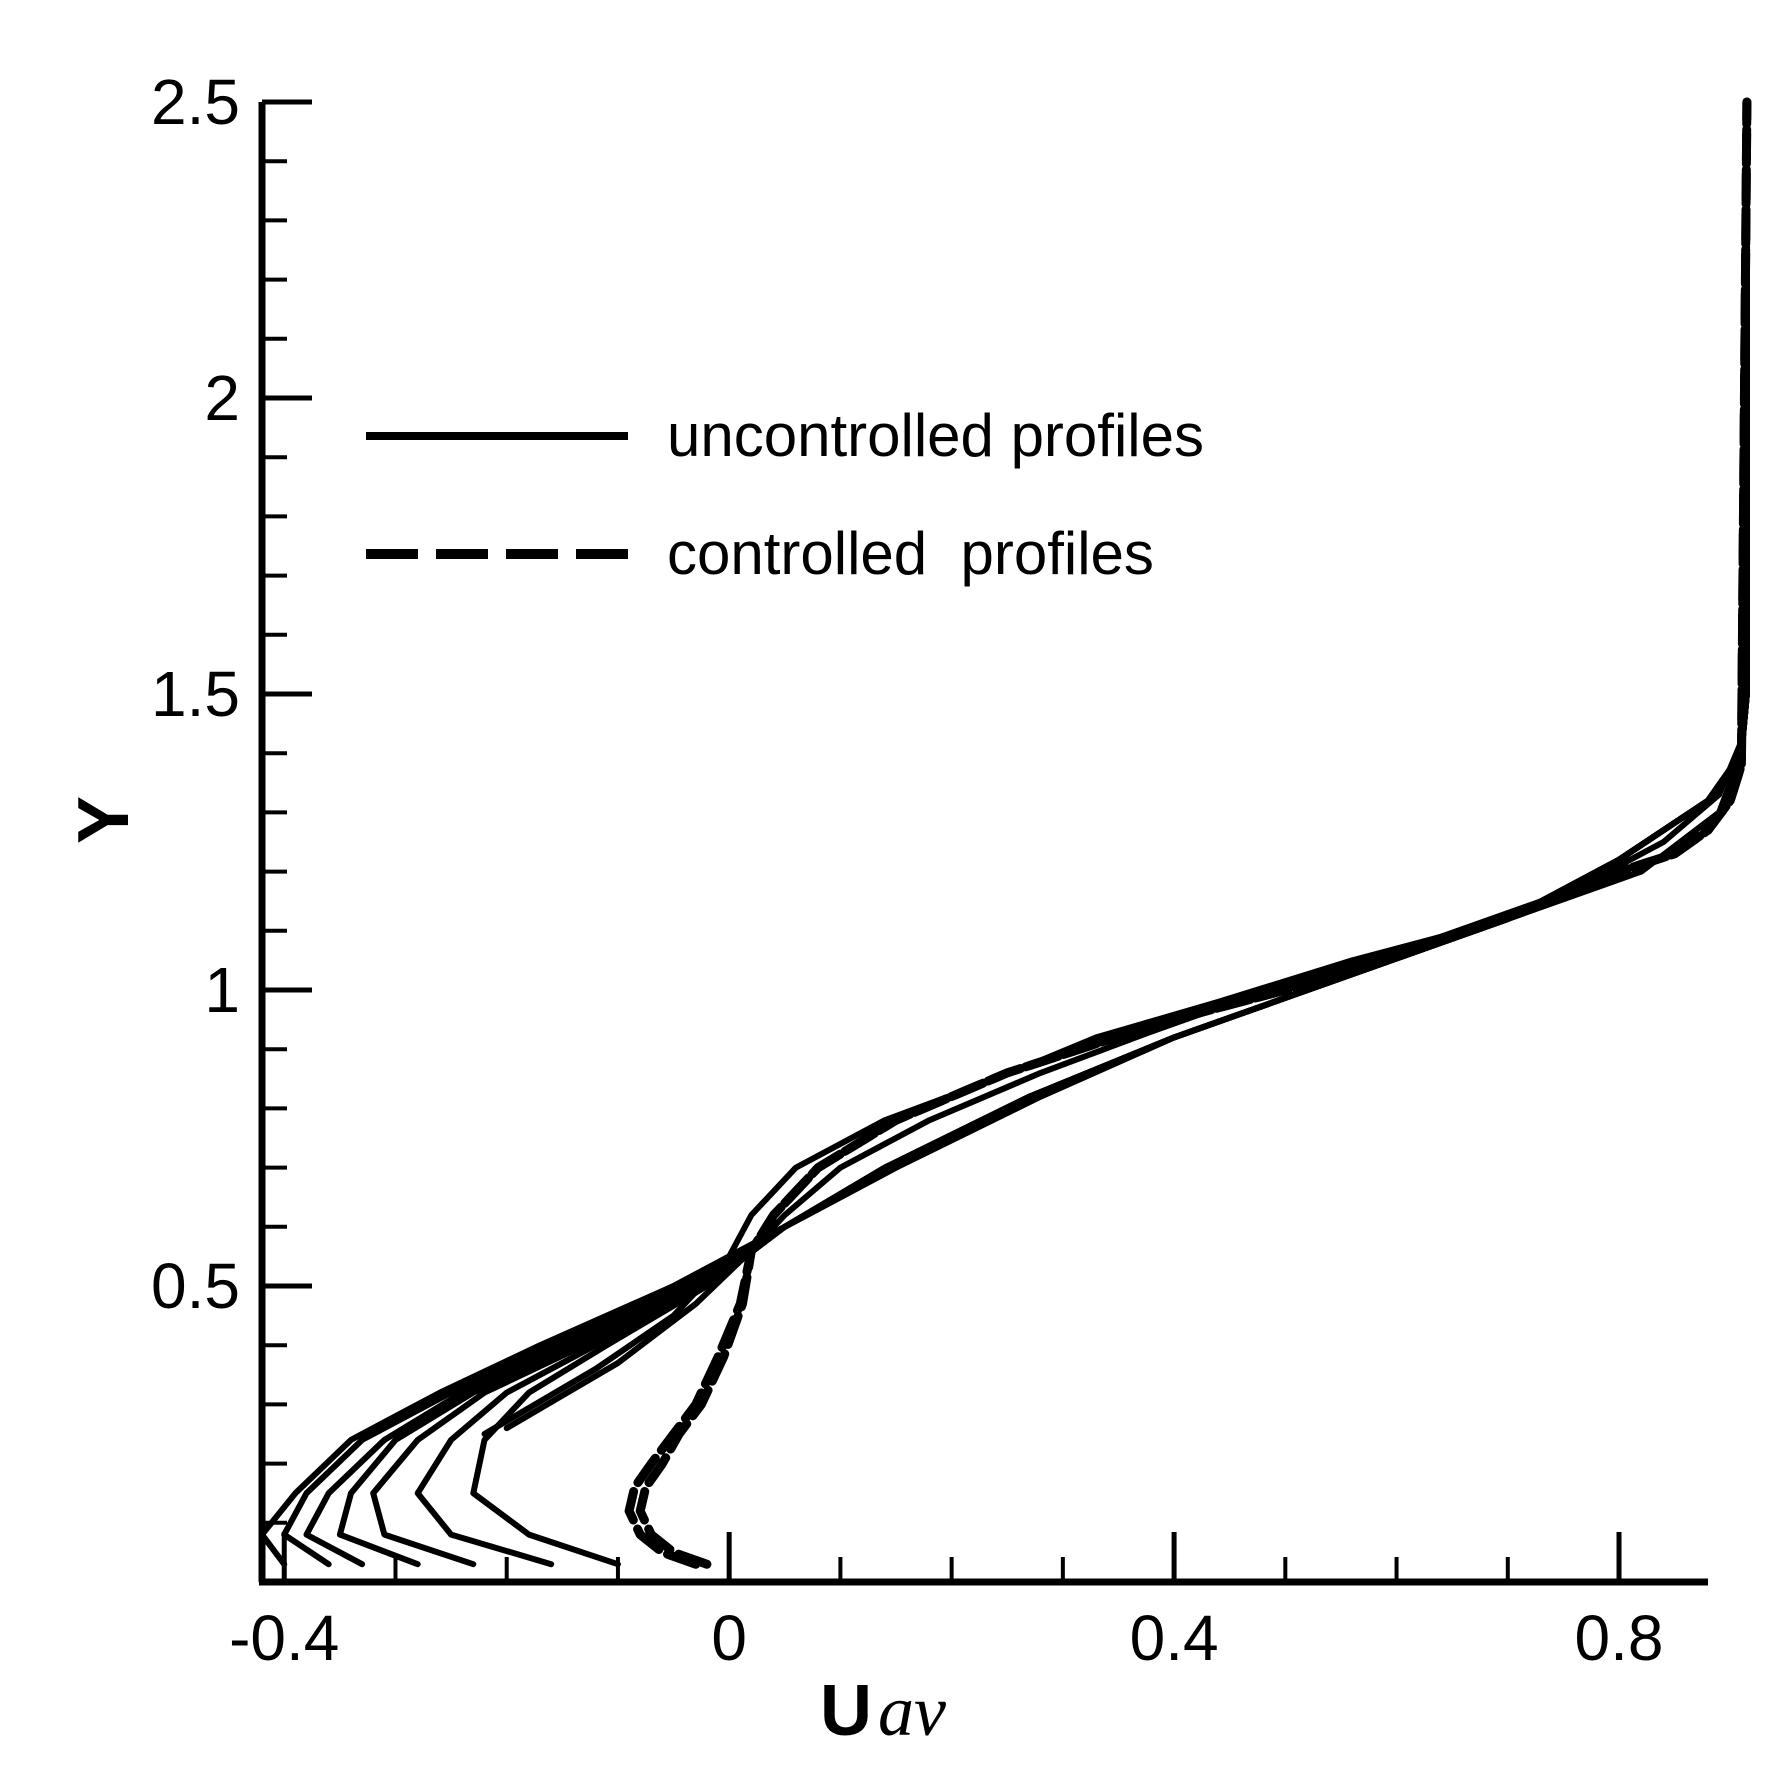 The width and height of the screenshot is (1784, 1768). Describe the element at coordinates (195, 694) in the screenshot. I see `y-tick-label: 1.5` at that location.